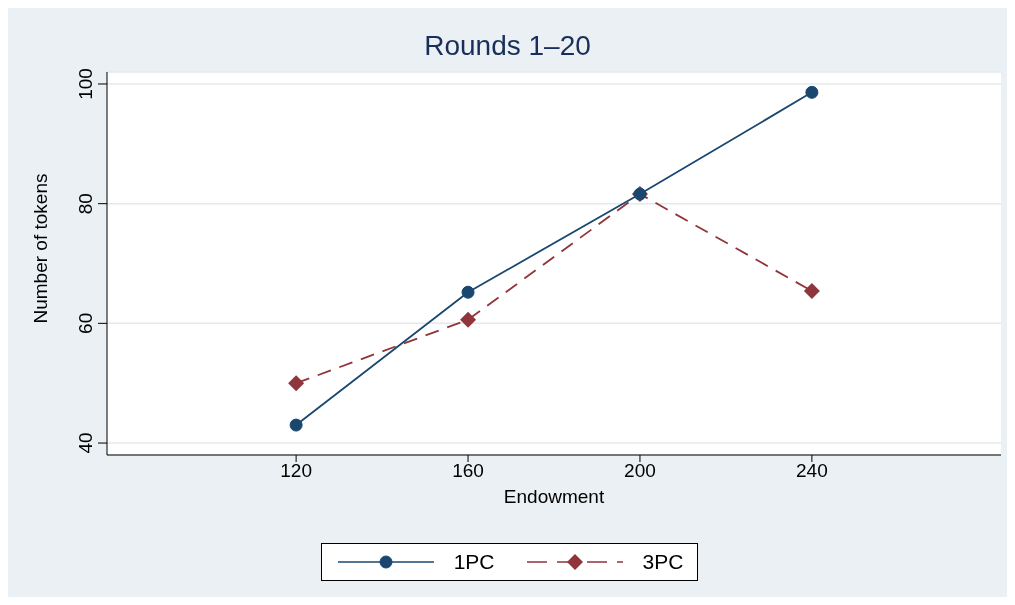  What do you see at coordinates (85, 84) in the screenshot?
I see `y-tick-label: 100` at bounding box center [85, 84].